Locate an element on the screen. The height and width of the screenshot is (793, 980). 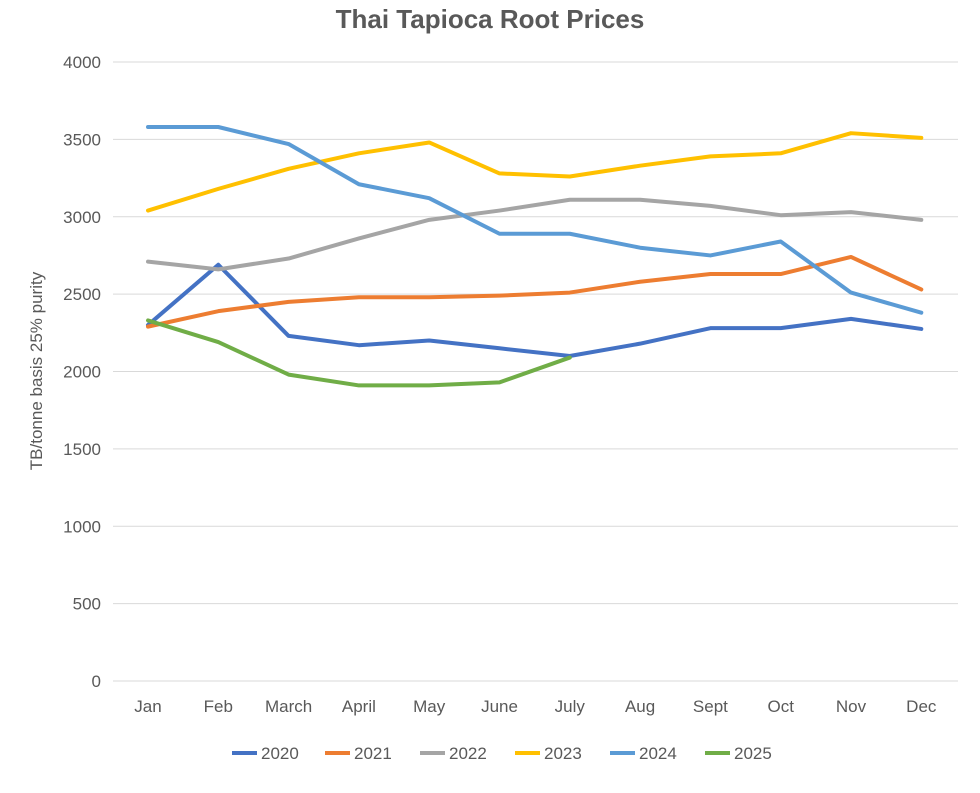
y-tick-label-2500: 2500 is located at coordinates (82, 294).